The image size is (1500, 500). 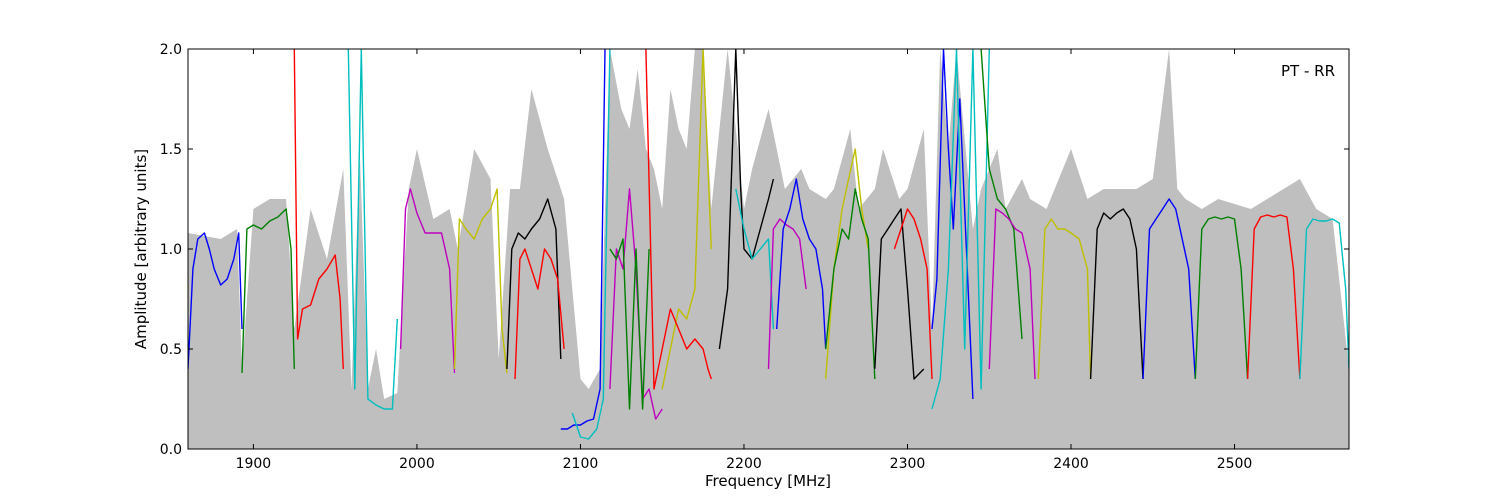 I want to click on y-axis-title: Amplitude [arbitrary units], so click(x=141, y=249).